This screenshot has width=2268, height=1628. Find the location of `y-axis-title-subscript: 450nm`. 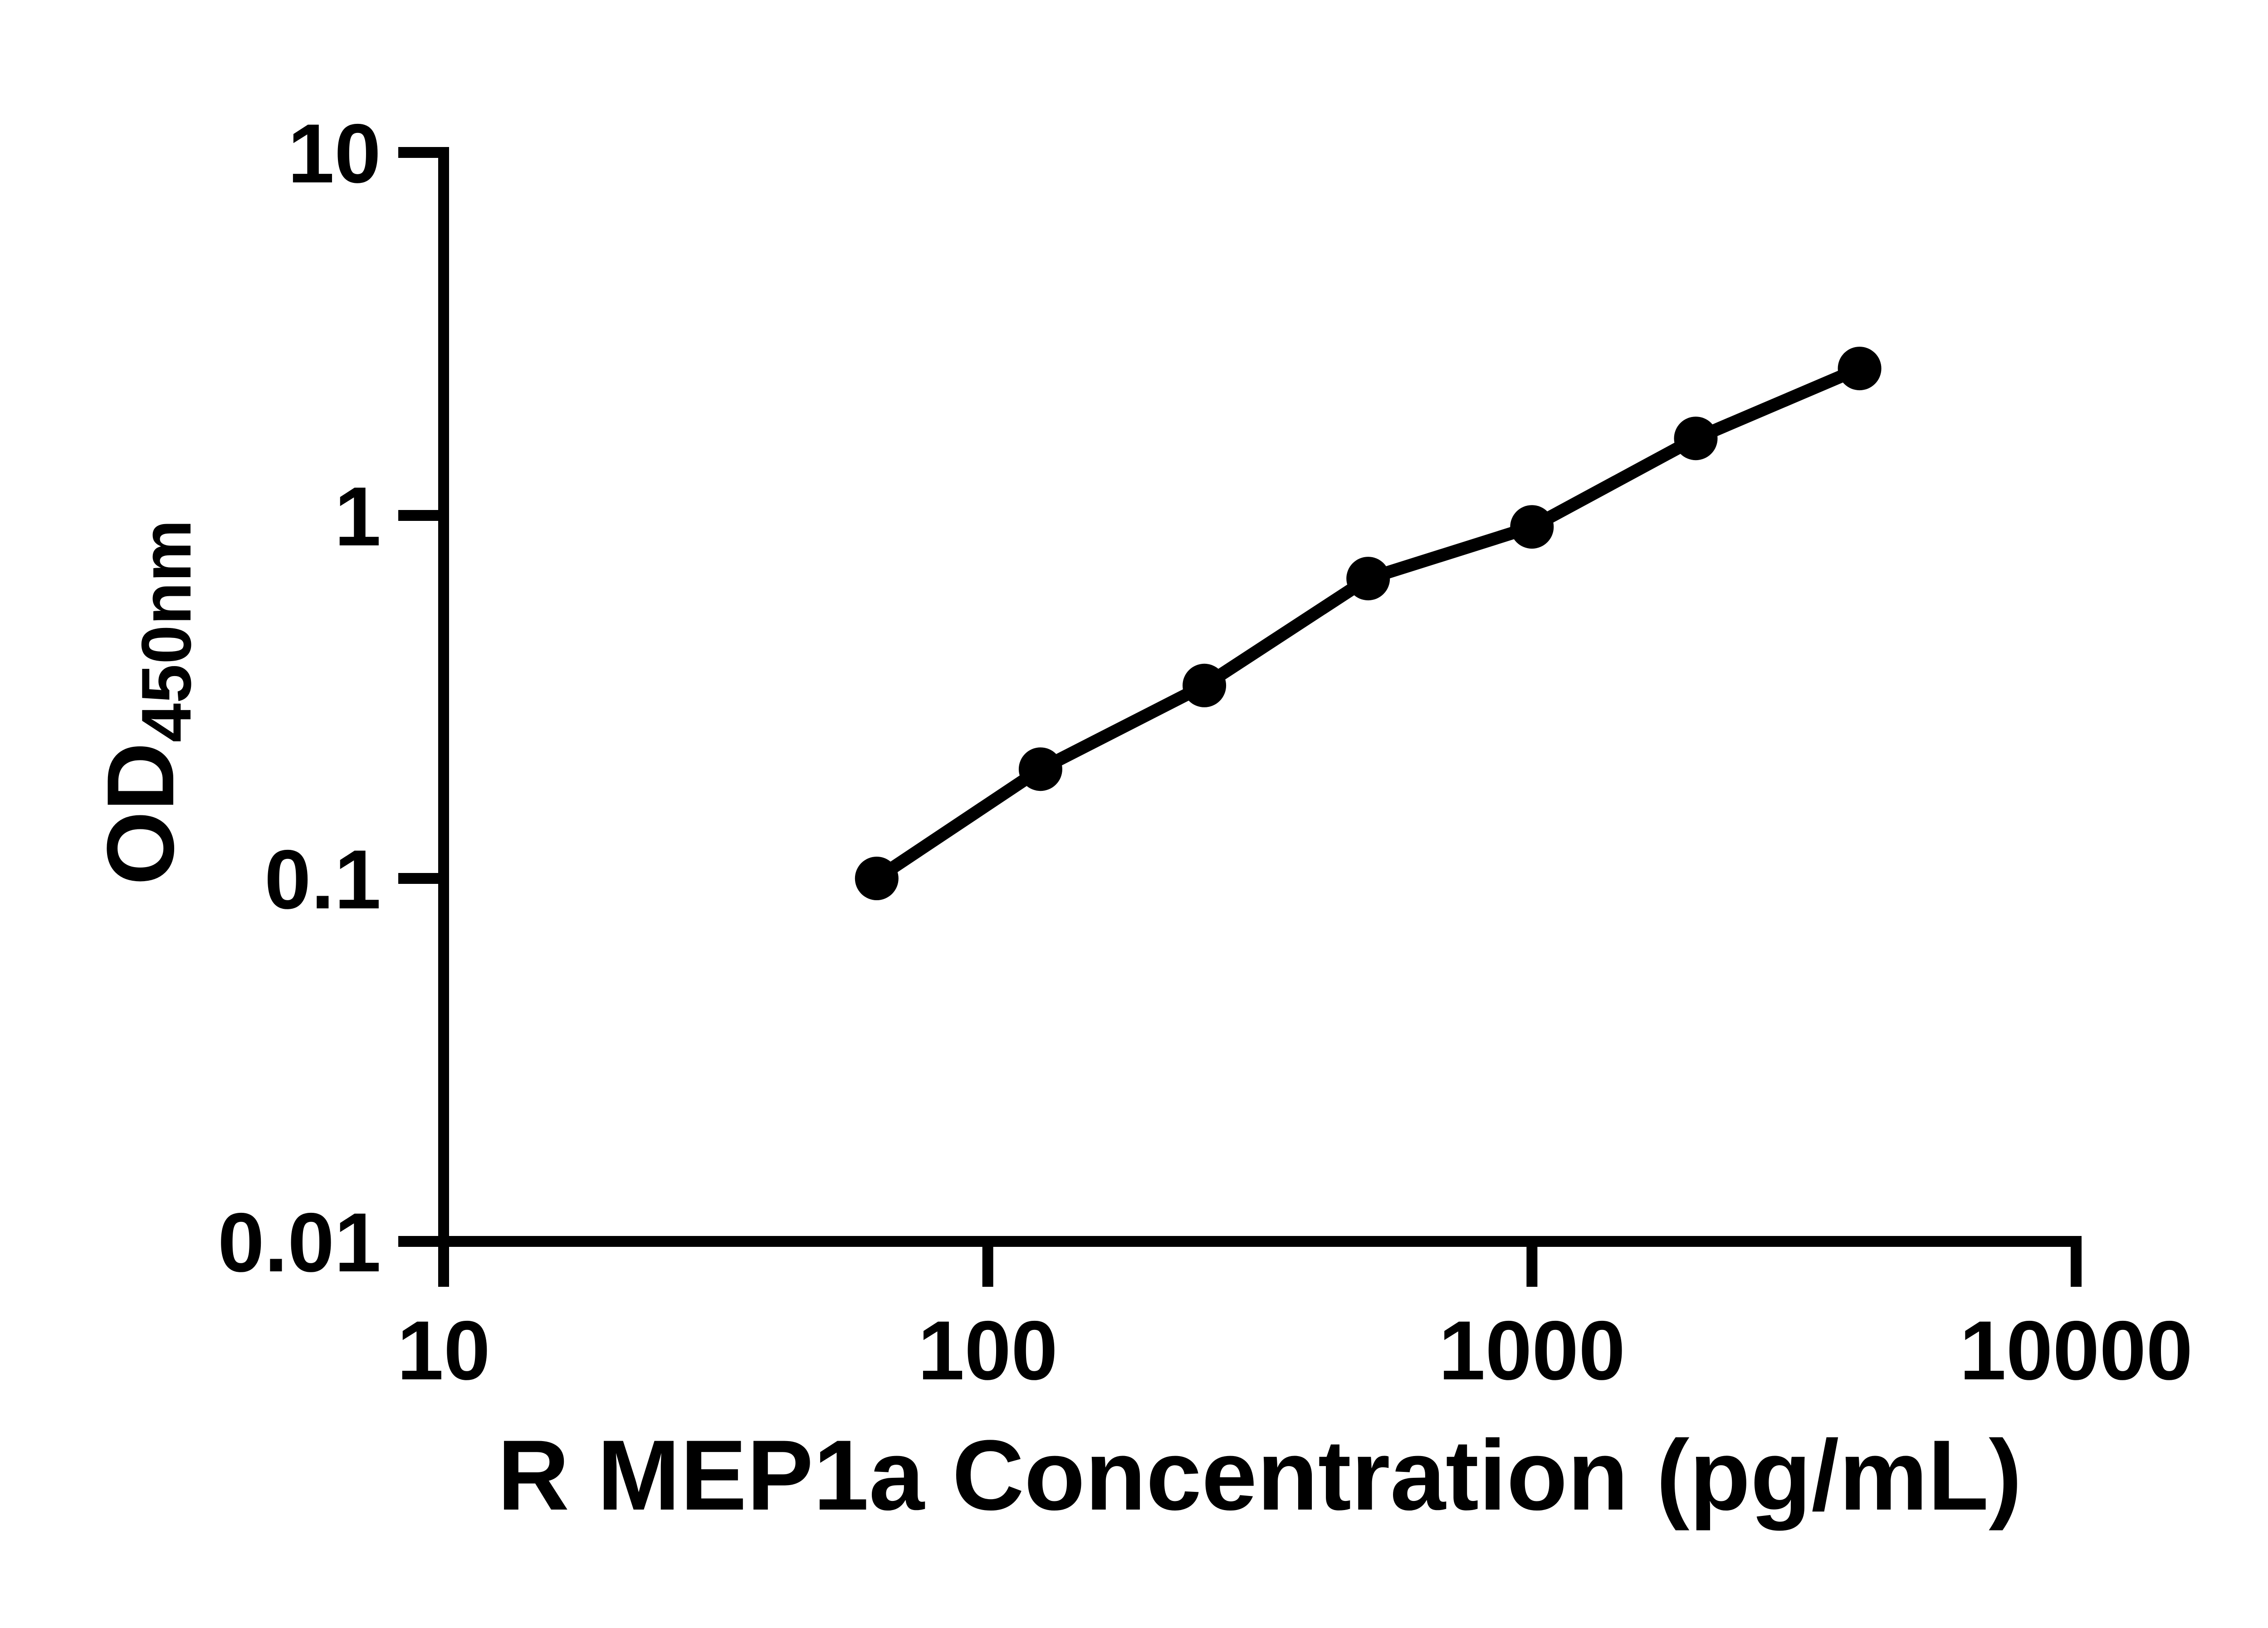

y-axis-title-subscript: 450nm is located at coordinates (166, 631).